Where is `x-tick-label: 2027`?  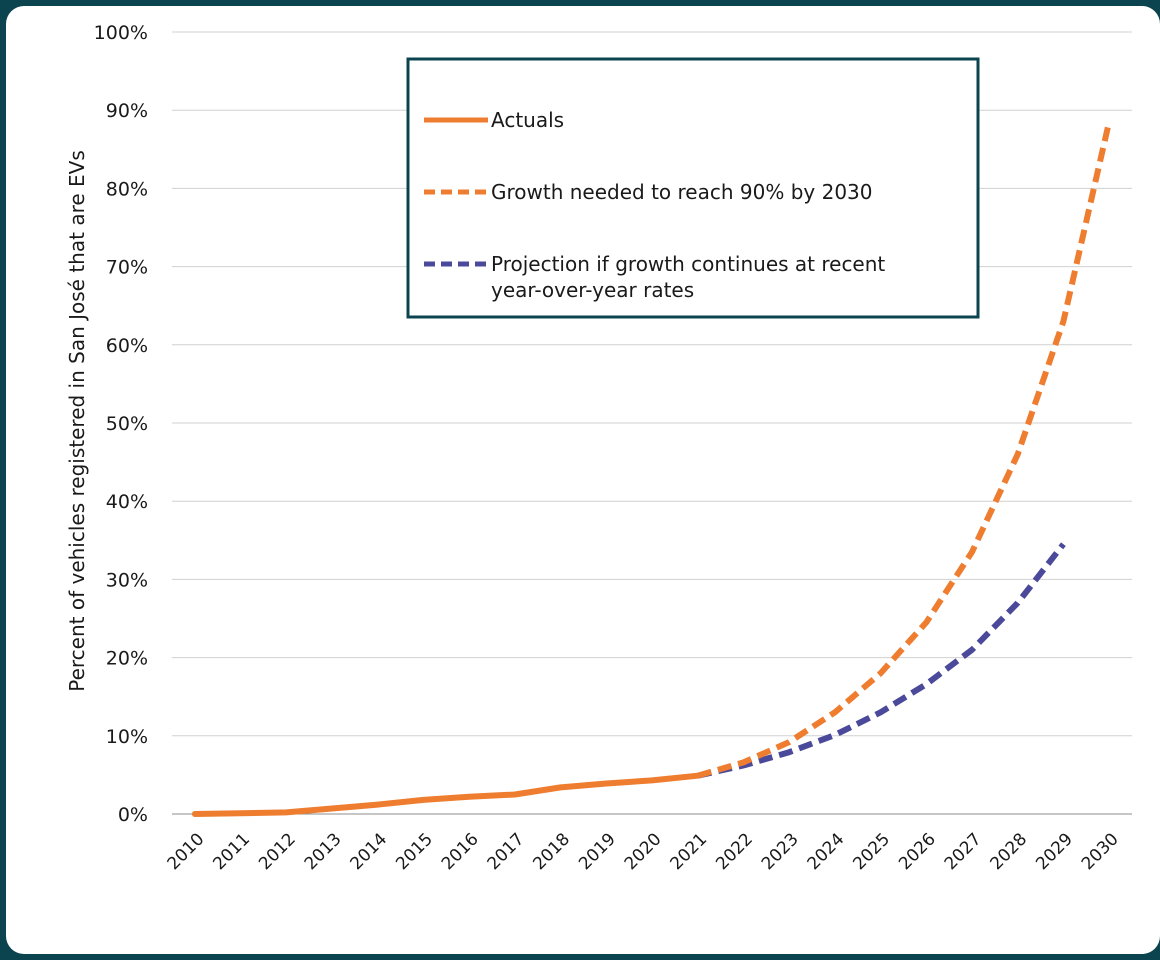
x-tick-label: 2027 is located at coordinates (963, 851).